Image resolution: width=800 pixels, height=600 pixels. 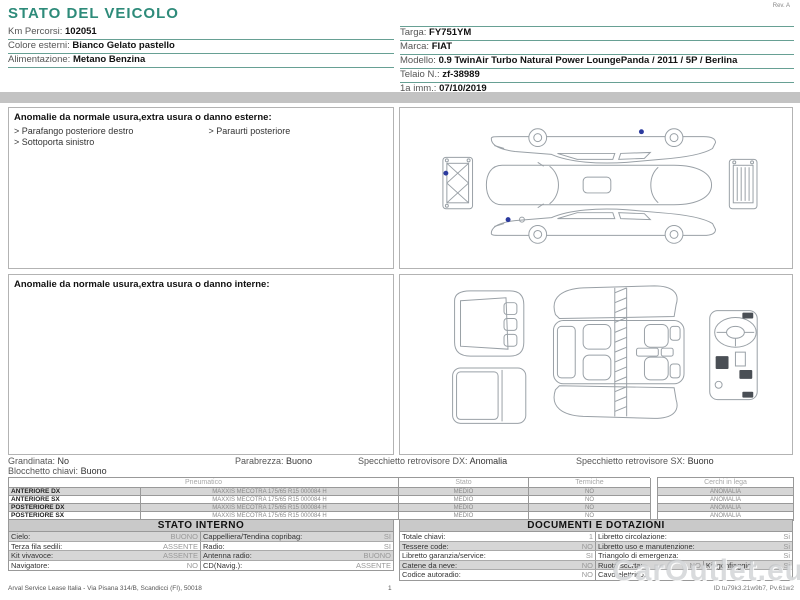 I want to click on info-row-marca: Marca: FIAT, so click(x=597, y=48).